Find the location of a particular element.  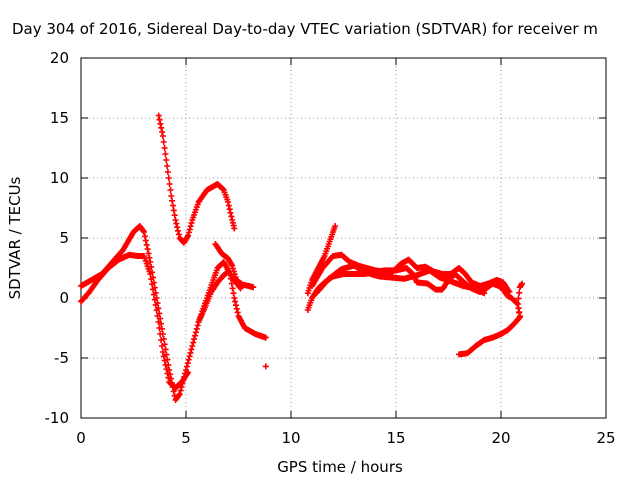

y-tick-label: 10 is located at coordinates (59, 178).